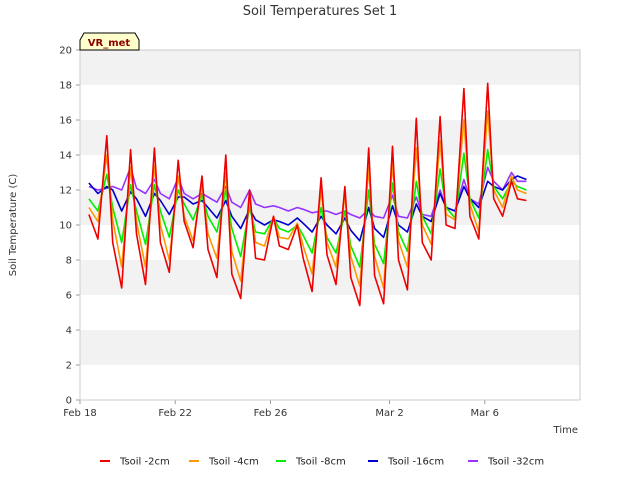  What do you see at coordinates (65, 191) in the screenshot?
I see `y-tick-label: 12` at bounding box center [65, 191].